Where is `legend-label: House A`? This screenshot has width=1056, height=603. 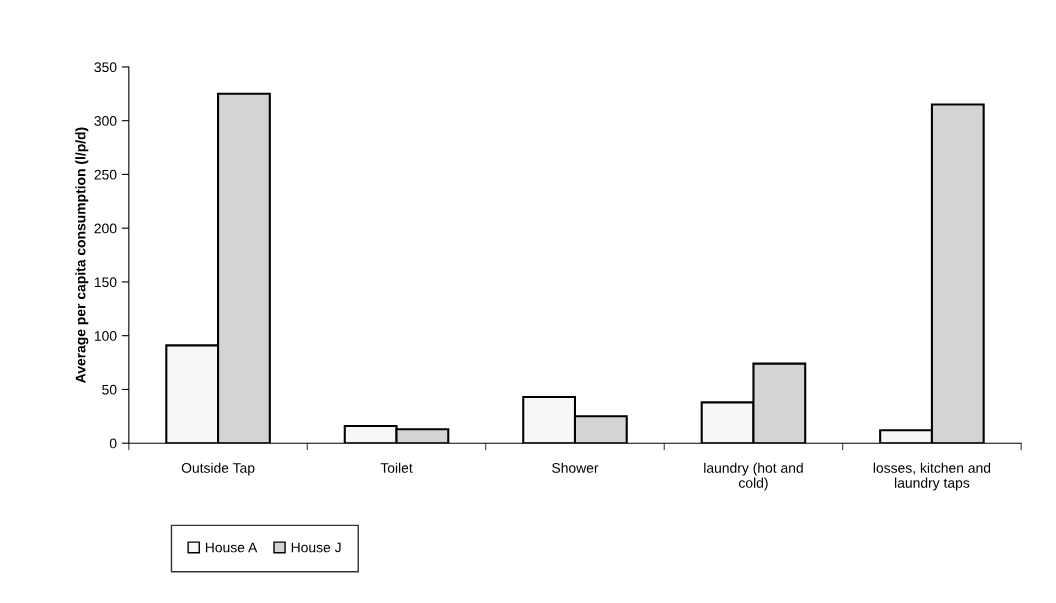 legend-label: House A is located at coordinates (231, 547).